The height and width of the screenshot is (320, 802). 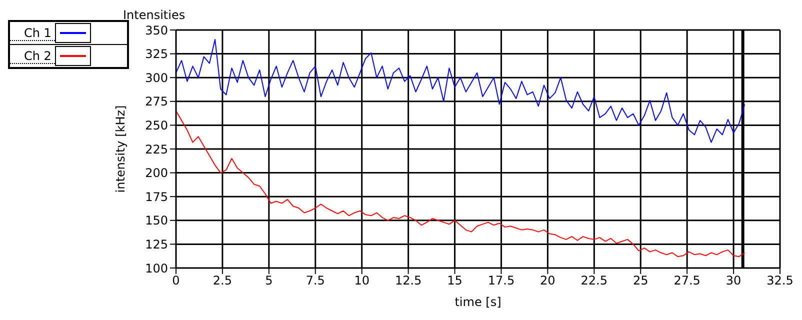 I want to click on x-tick-label: 20, so click(x=548, y=281).